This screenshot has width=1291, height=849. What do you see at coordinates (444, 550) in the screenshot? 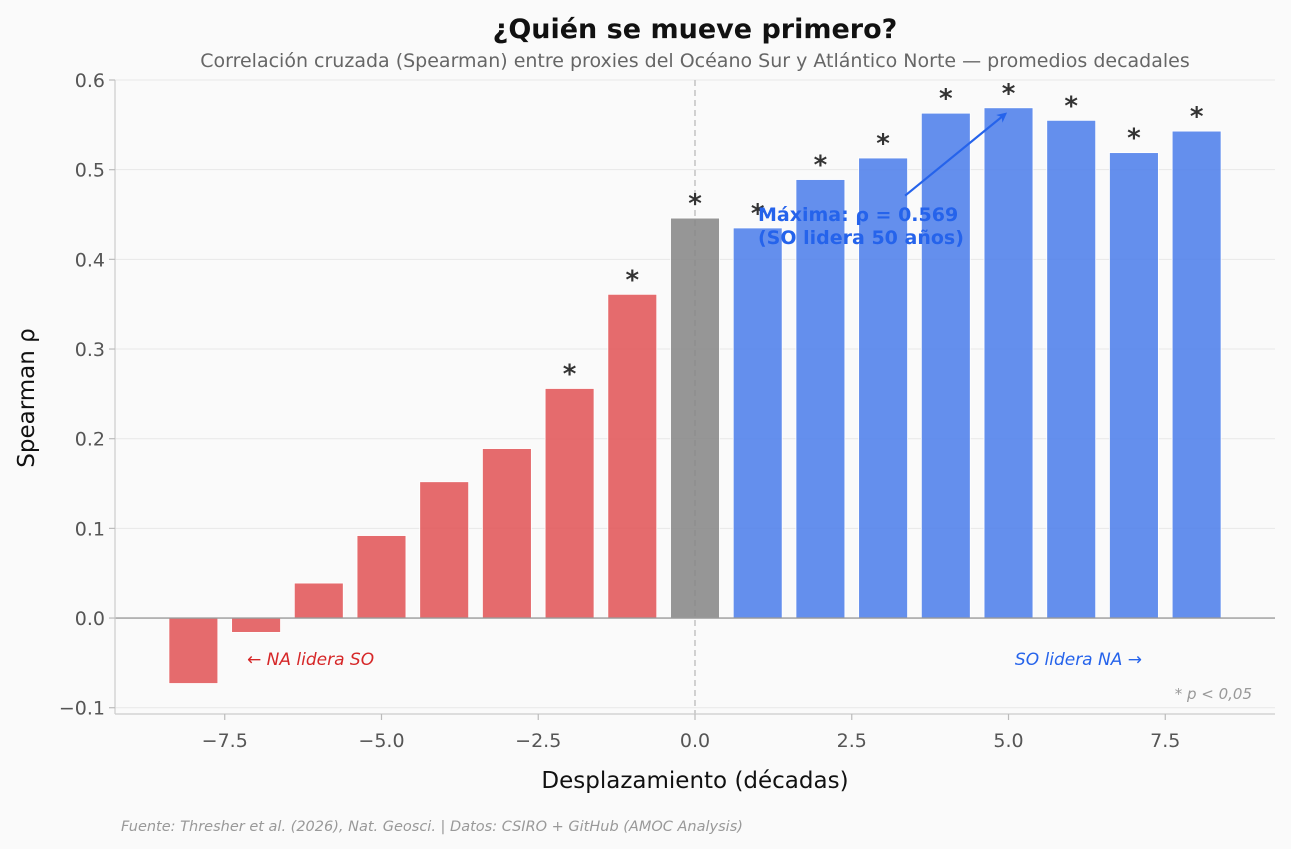
I see `bar-lag--4` at bounding box center [444, 550].